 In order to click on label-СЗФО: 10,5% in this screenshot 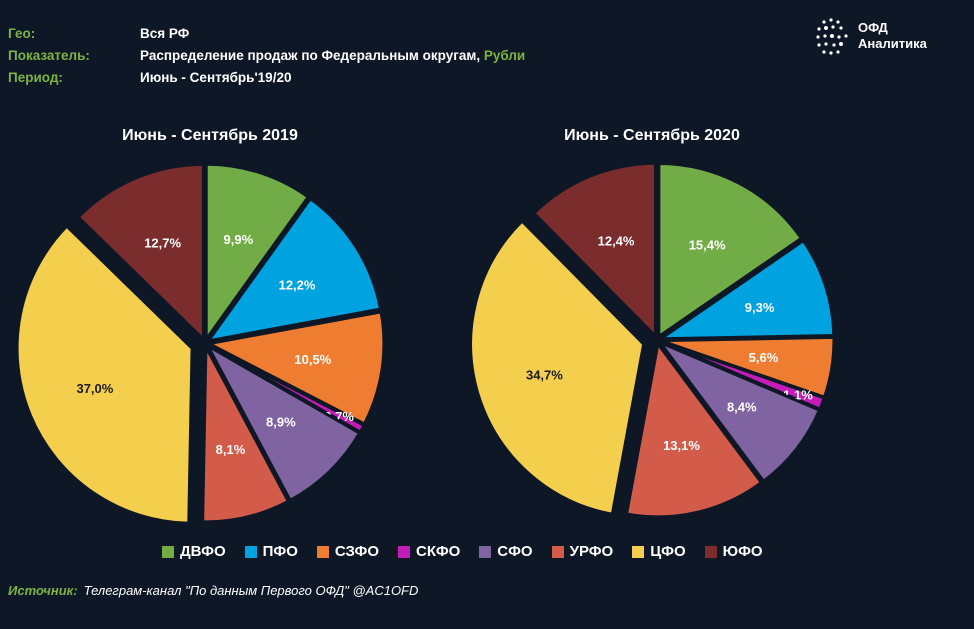, I will do `click(312, 359)`.